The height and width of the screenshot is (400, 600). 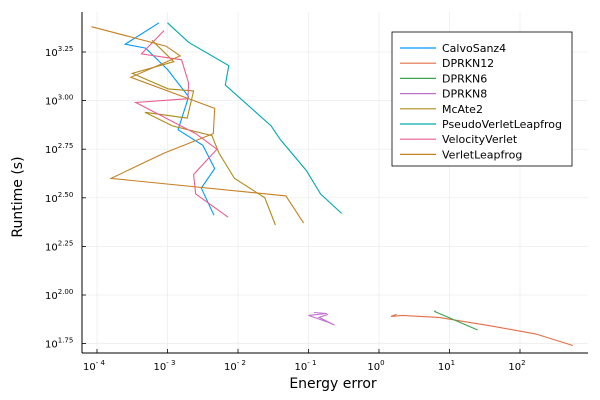 I want to click on x-tick-label: 10¹, so click(x=446, y=366).